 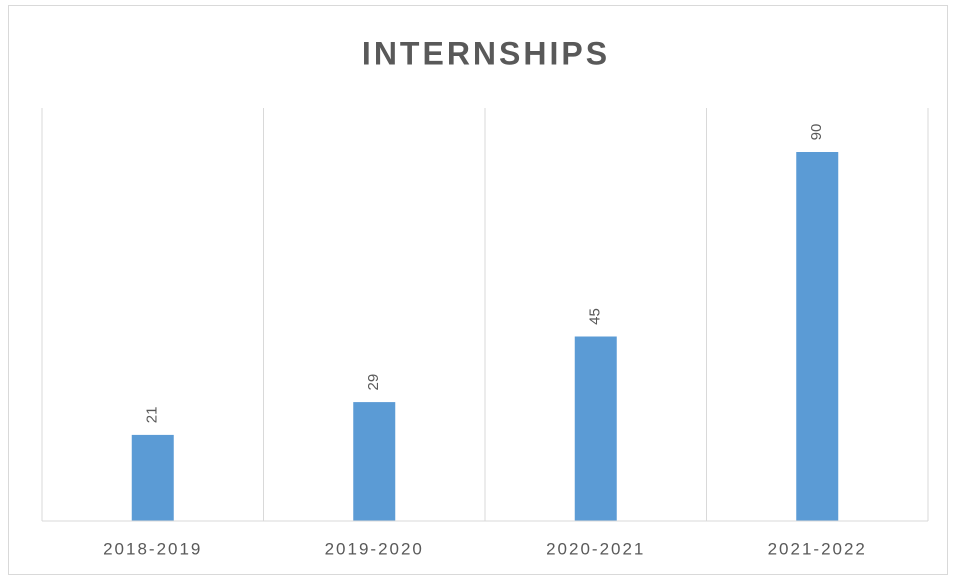 I want to click on x-tick-label: 2020-2021, so click(x=595, y=548).